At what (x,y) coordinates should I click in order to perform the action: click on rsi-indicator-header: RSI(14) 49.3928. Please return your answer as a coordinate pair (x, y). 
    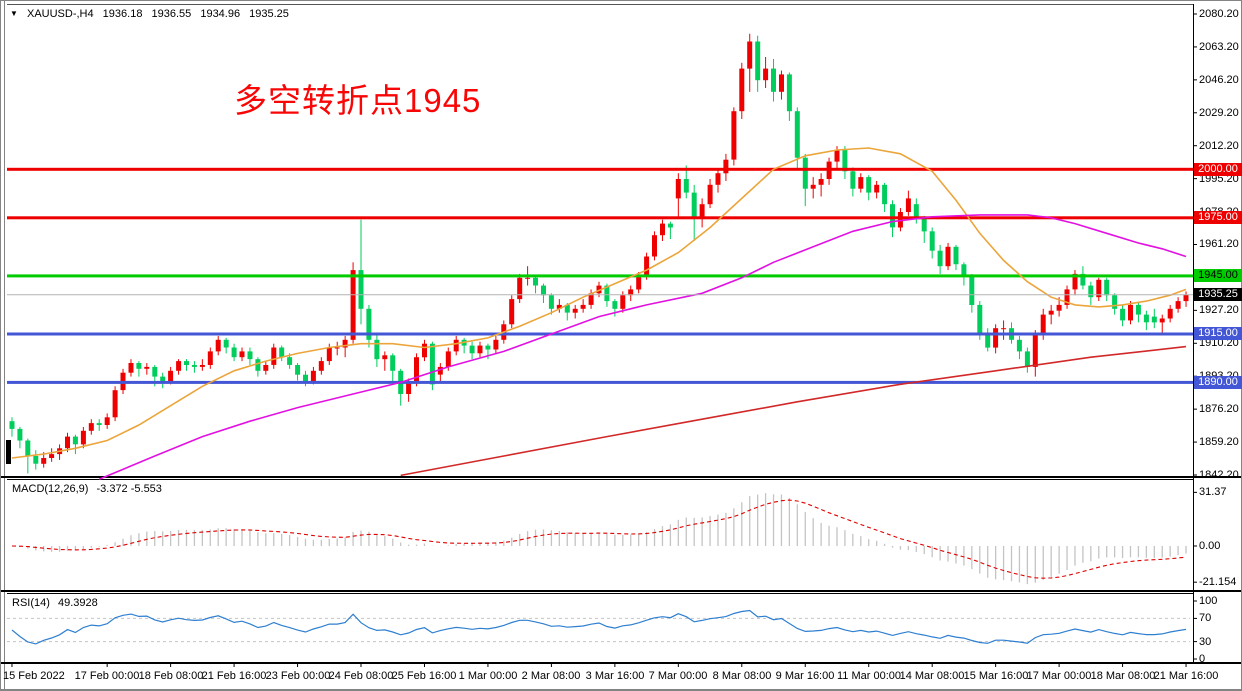
    Looking at the image, I should click on (57, 603).